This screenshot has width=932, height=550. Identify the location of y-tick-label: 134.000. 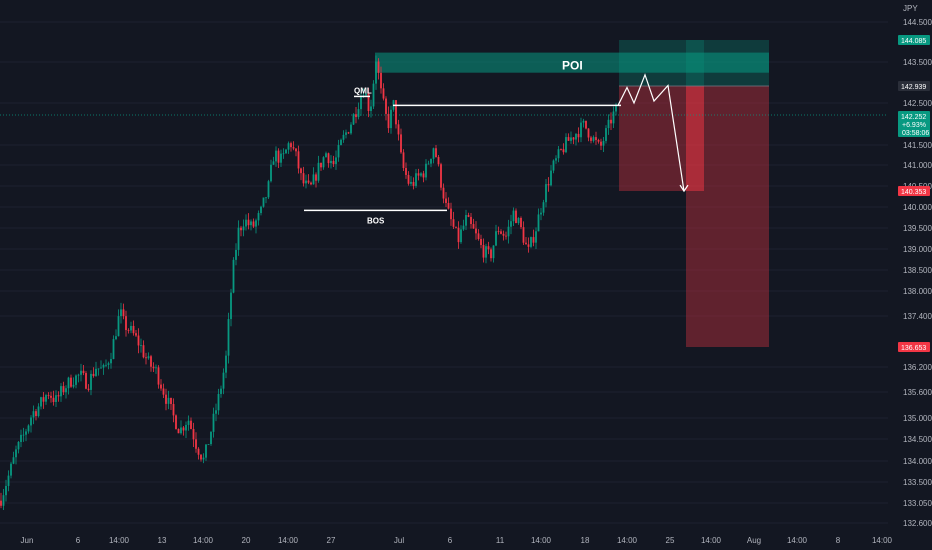
(917, 461).